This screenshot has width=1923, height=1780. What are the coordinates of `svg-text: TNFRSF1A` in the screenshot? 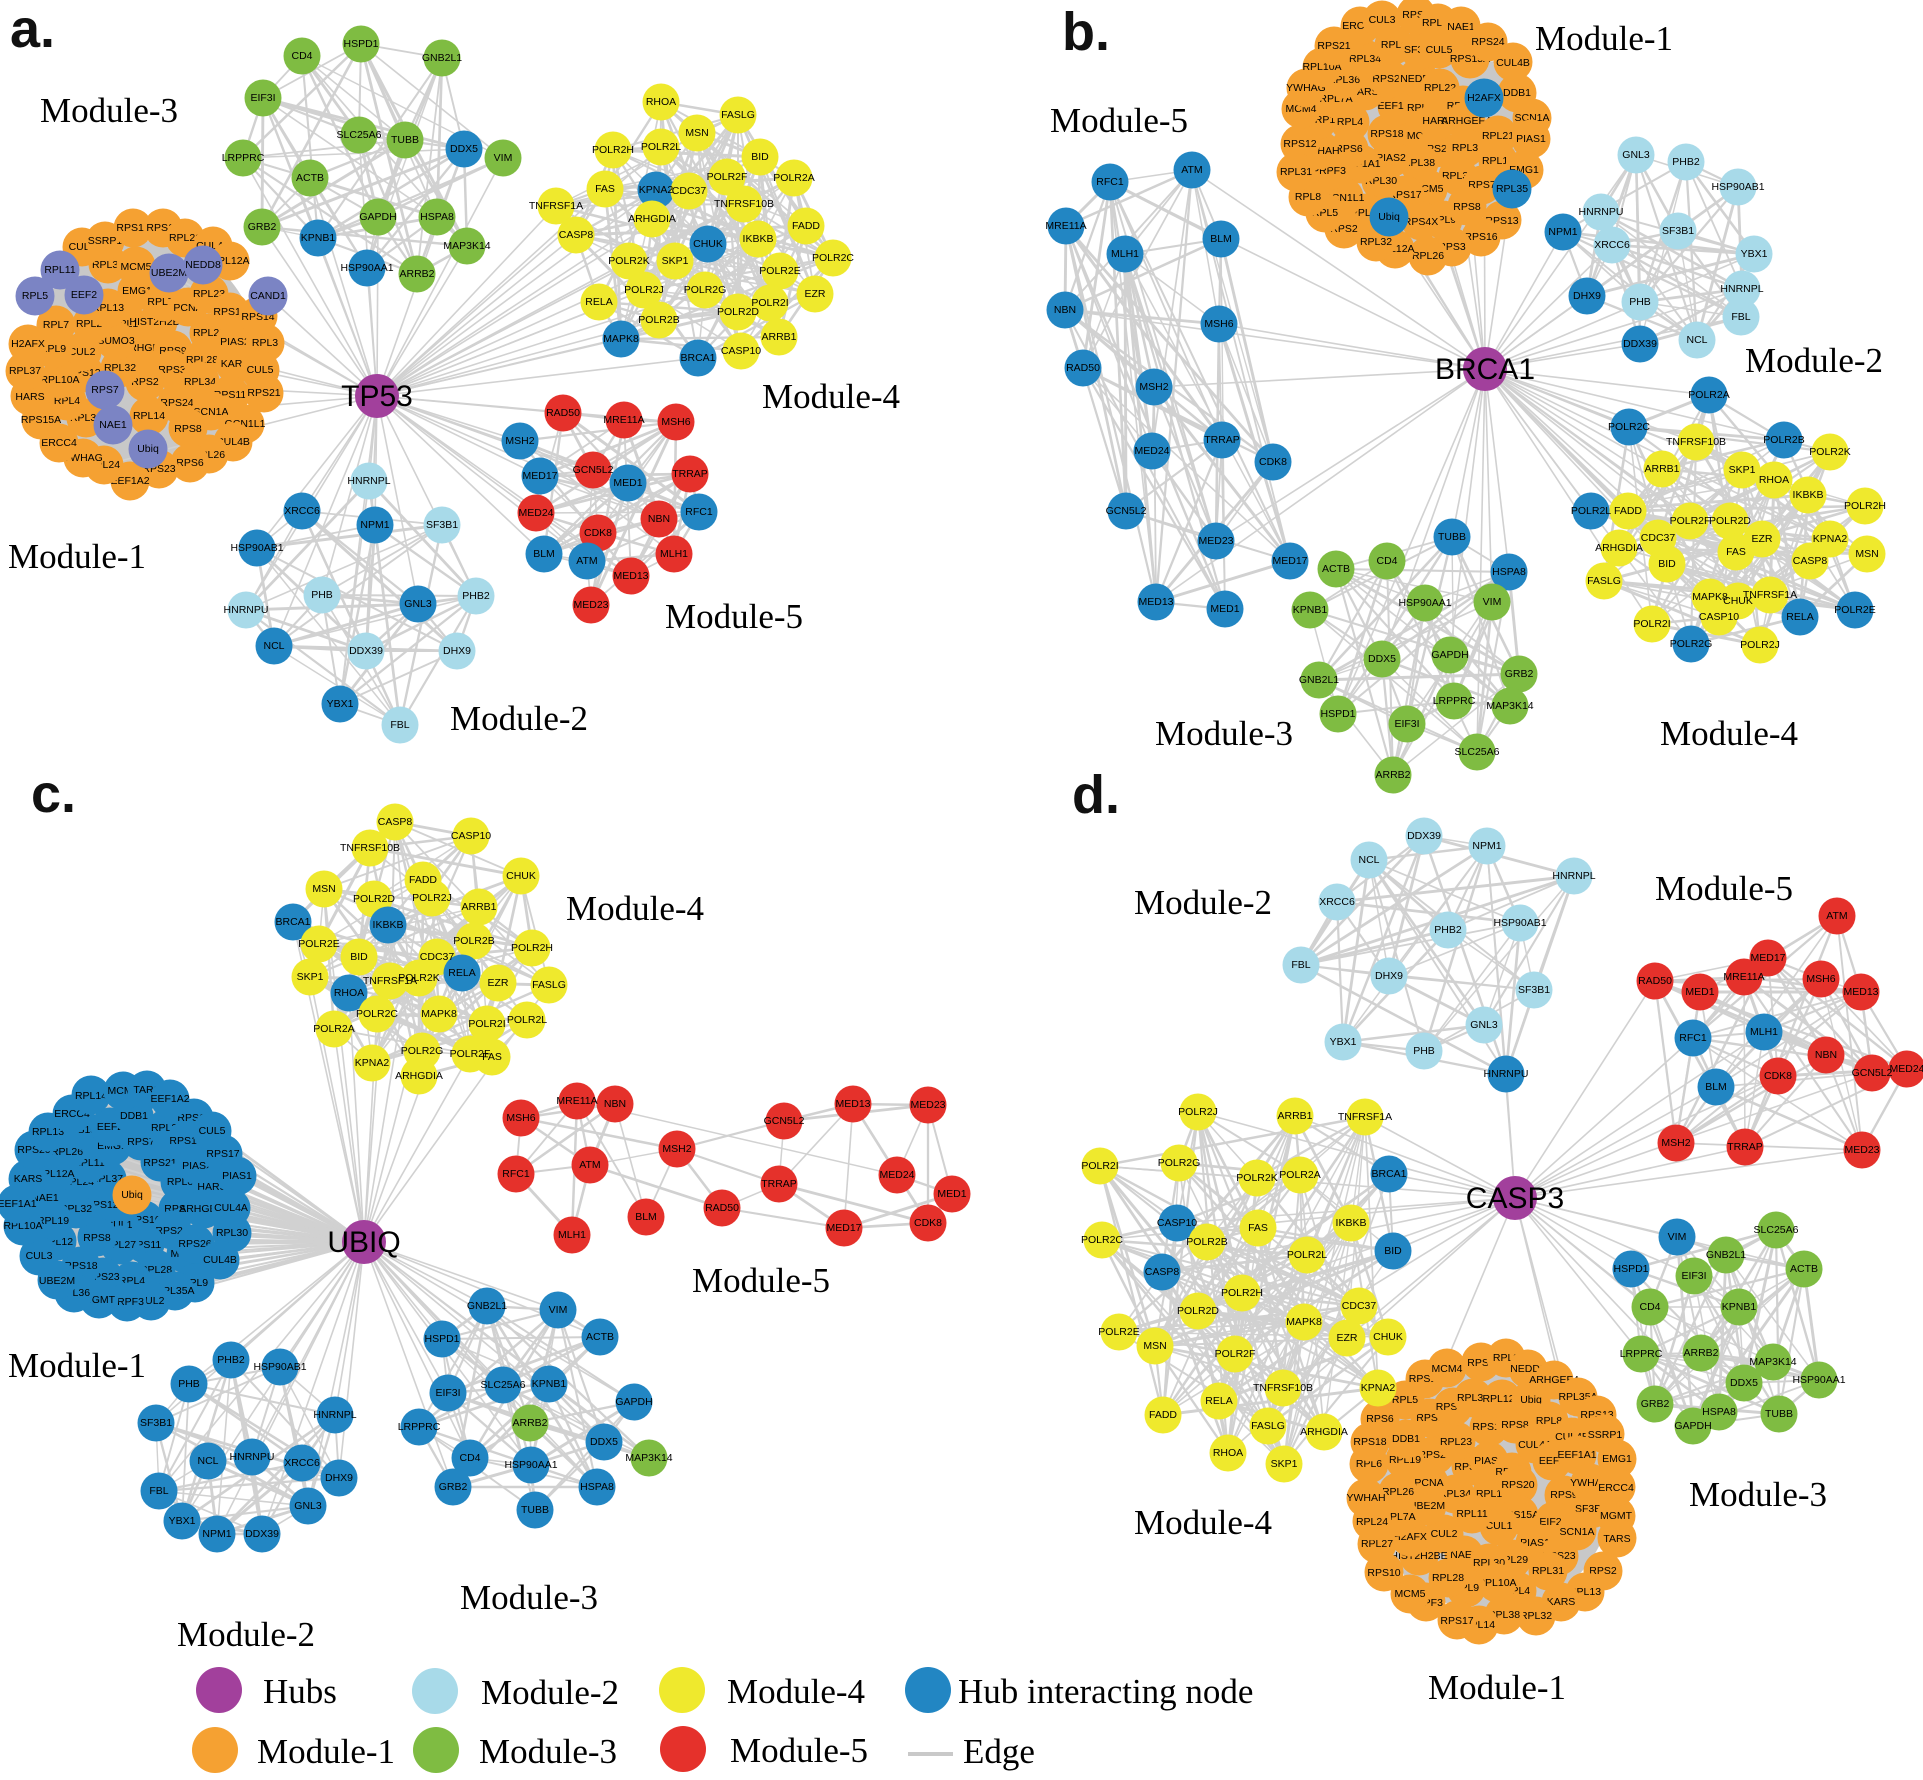 It's located at (1770, 595).